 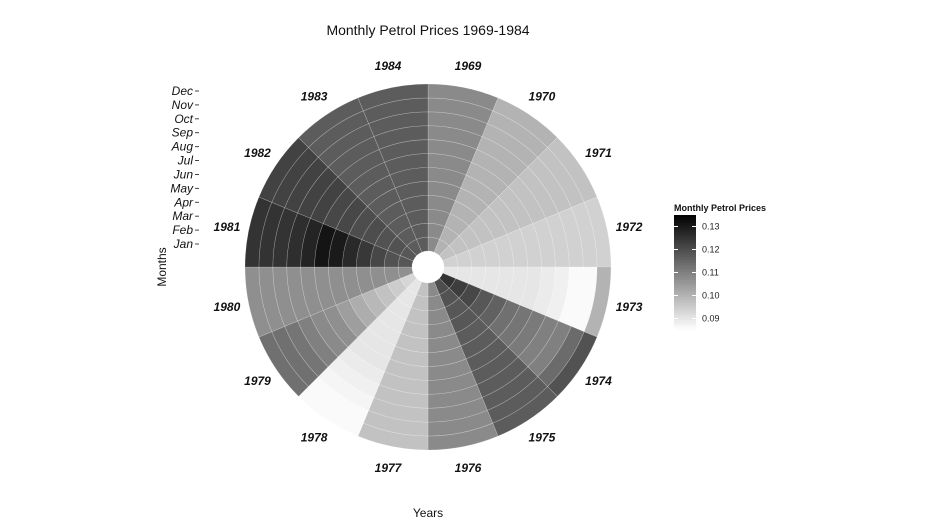 What do you see at coordinates (428, 513) in the screenshot?
I see `x-axis-title: Years` at bounding box center [428, 513].